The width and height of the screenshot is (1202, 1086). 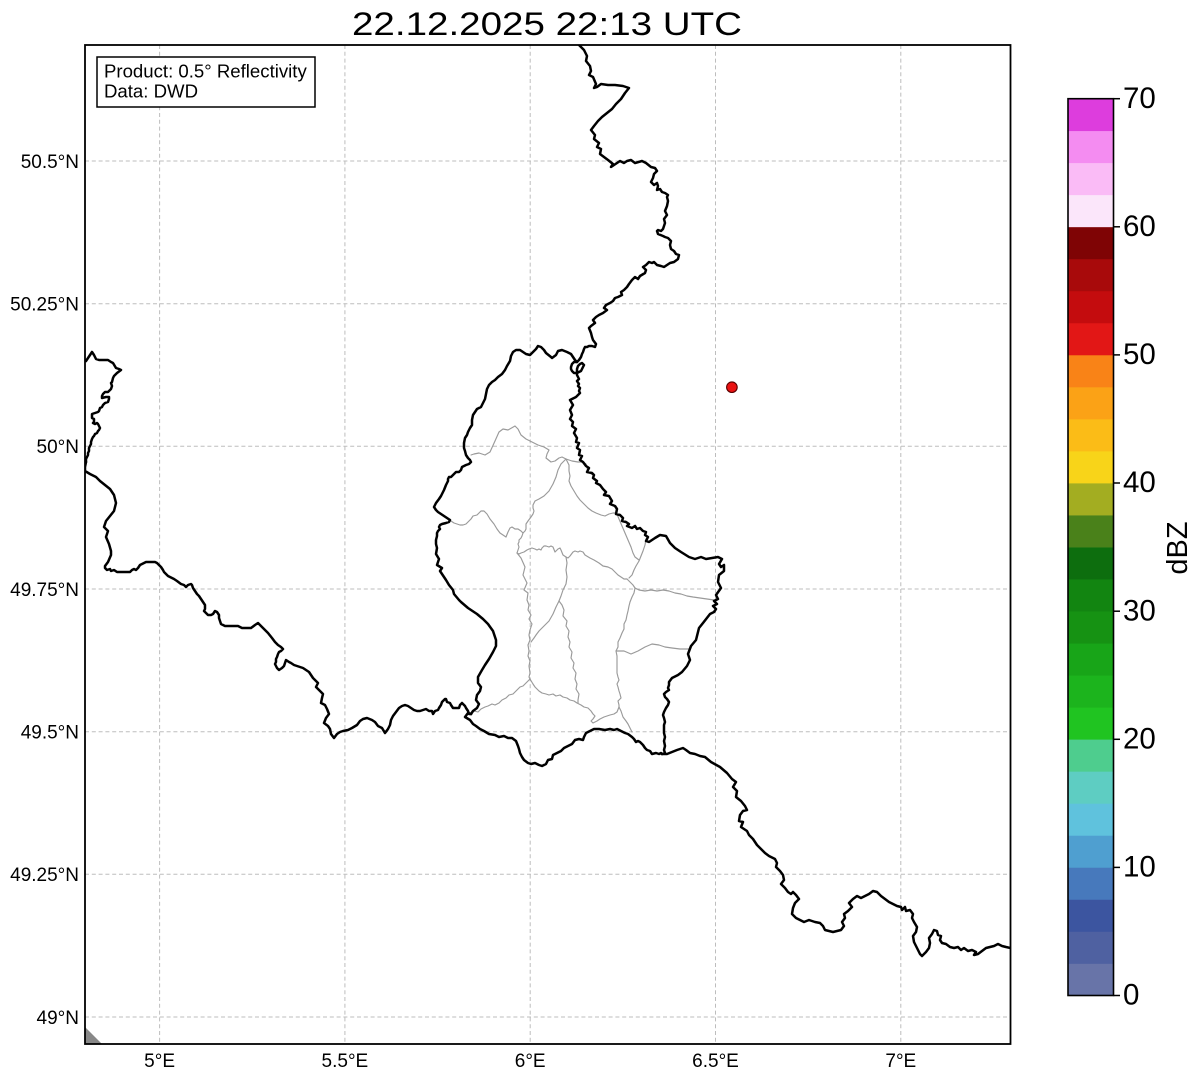 I want to click on svg-text: 70, so click(x=1139, y=98).